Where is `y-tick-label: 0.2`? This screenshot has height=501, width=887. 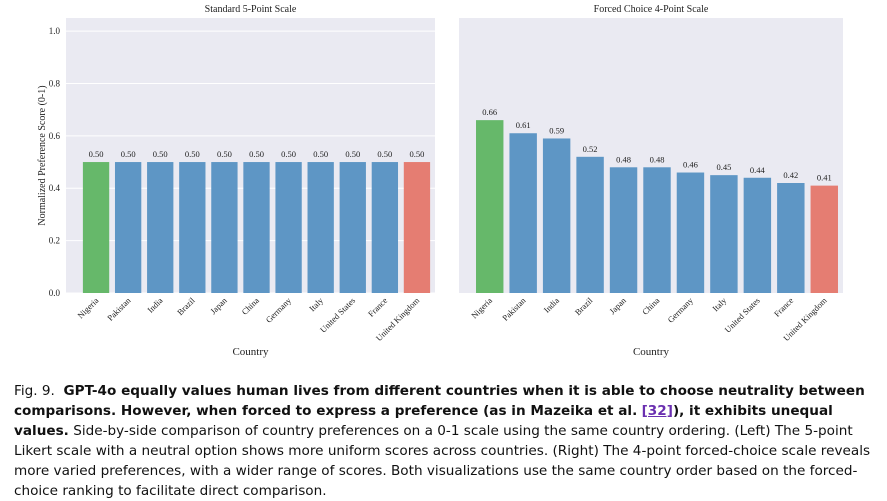 y-tick-label: 0.2 is located at coordinates (54, 241).